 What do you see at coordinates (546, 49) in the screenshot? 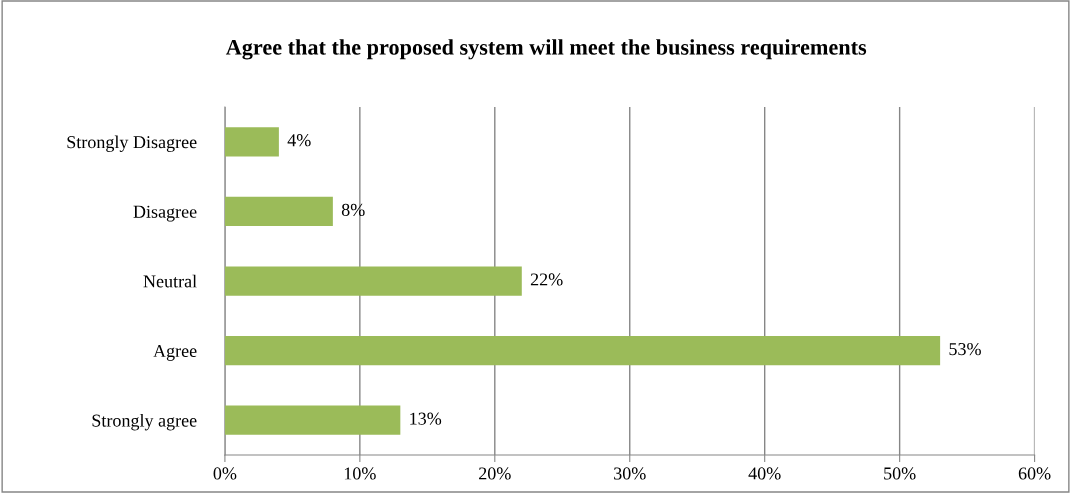
I see `chart-title: Agree that the proposed system will meet the business requirements` at bounding box center [546, 49].